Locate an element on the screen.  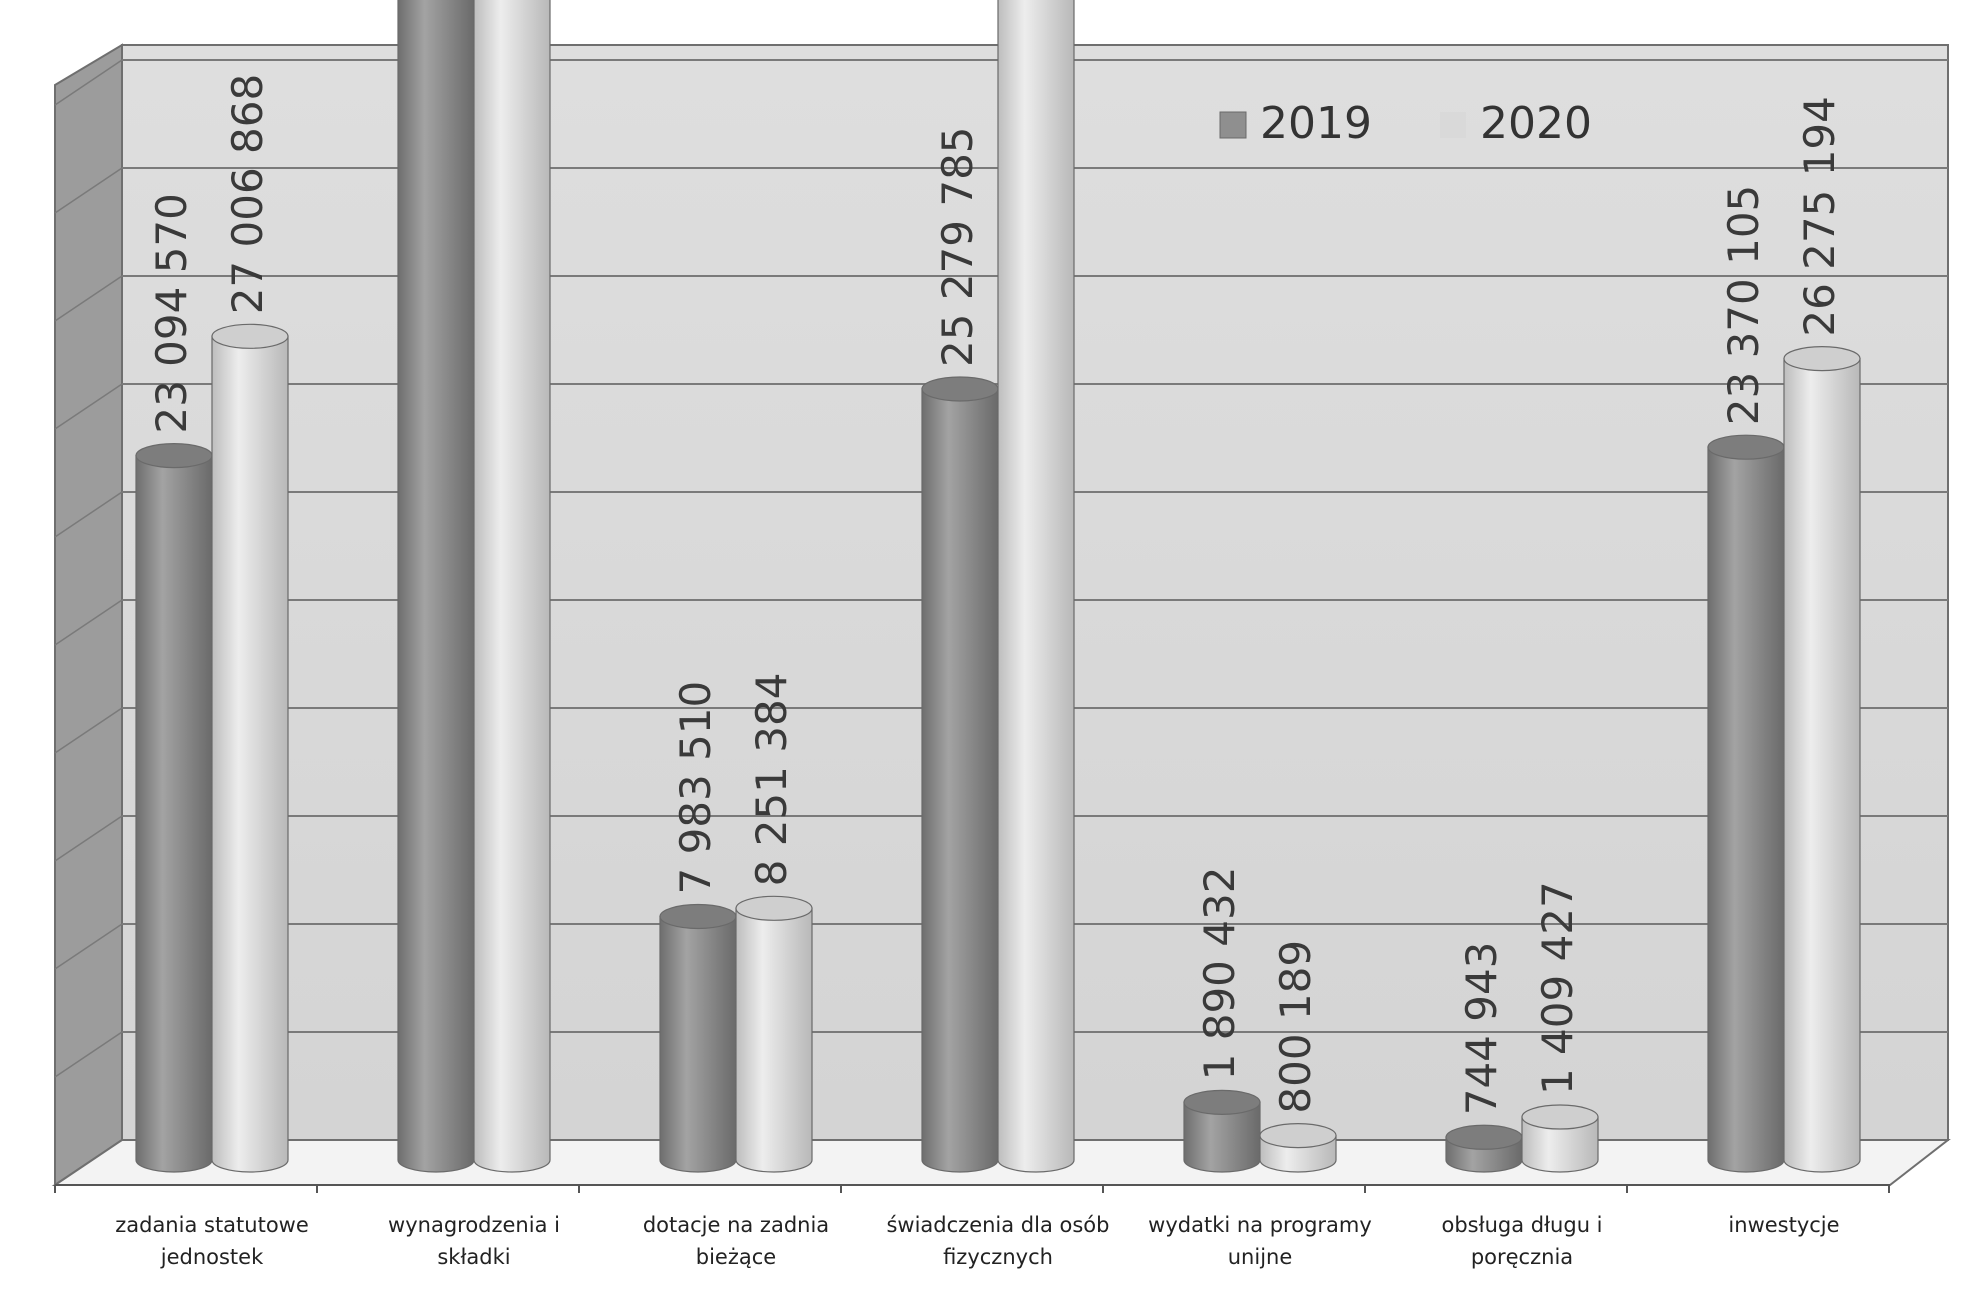
data-label-2019-5: 744 943 is located at coordinates (1481, 1029).